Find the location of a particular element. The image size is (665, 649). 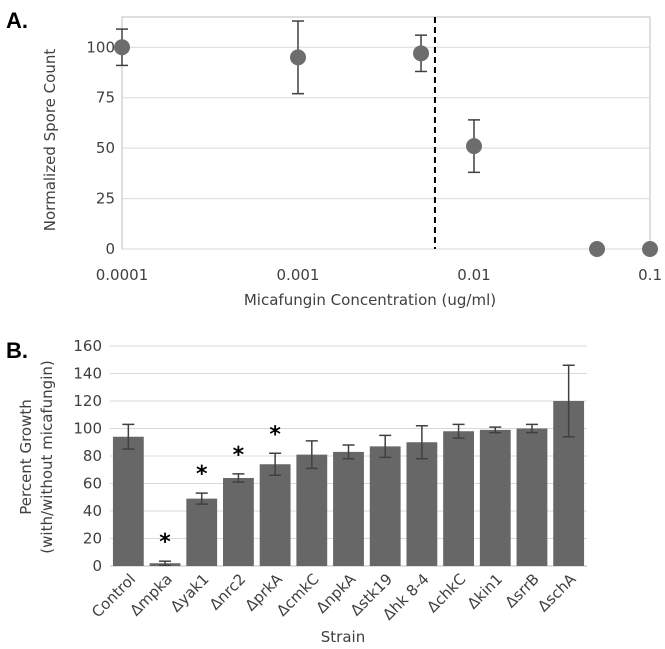

chart-a-y-tick-label: 50 is located at coordinates (105, 148).